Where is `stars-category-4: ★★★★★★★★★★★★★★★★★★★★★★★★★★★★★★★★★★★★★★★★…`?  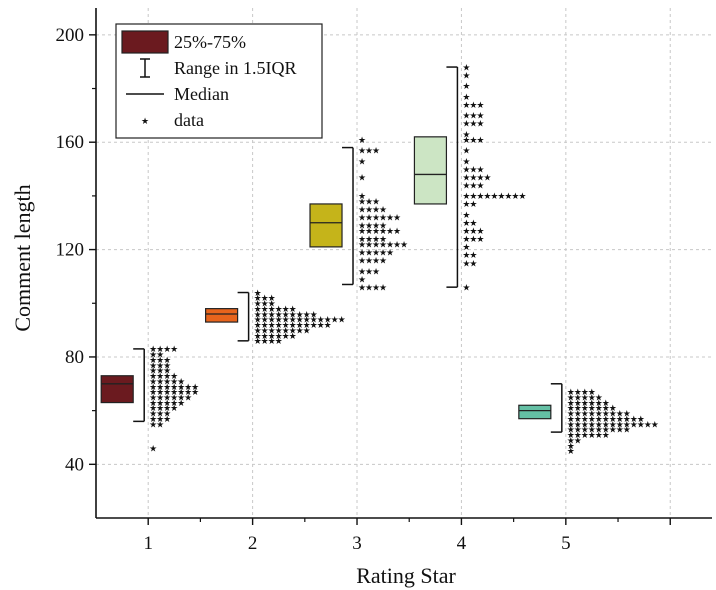
stars-category-4: ★★★★★★★★★★★★★★★★★★★★★★★★★★★★★★★★★★★★★★★★… is located at coordinates (494, 178).